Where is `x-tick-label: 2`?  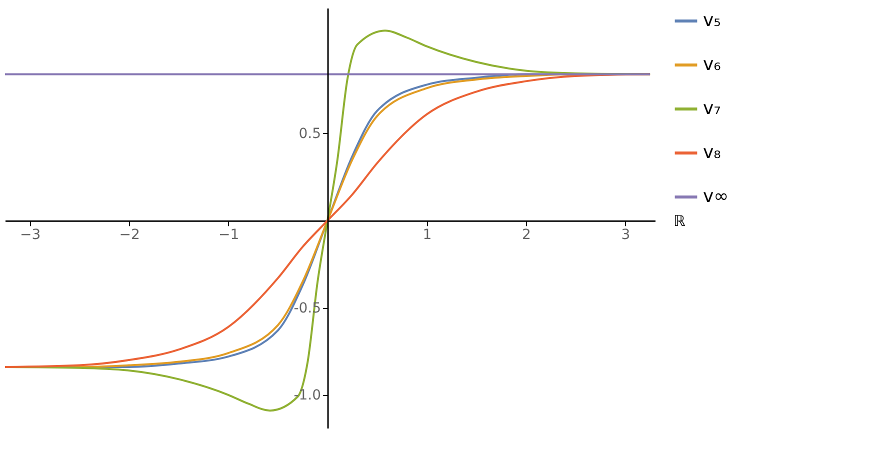 x-tick-label: 2 is located at coordinates (526, 235).